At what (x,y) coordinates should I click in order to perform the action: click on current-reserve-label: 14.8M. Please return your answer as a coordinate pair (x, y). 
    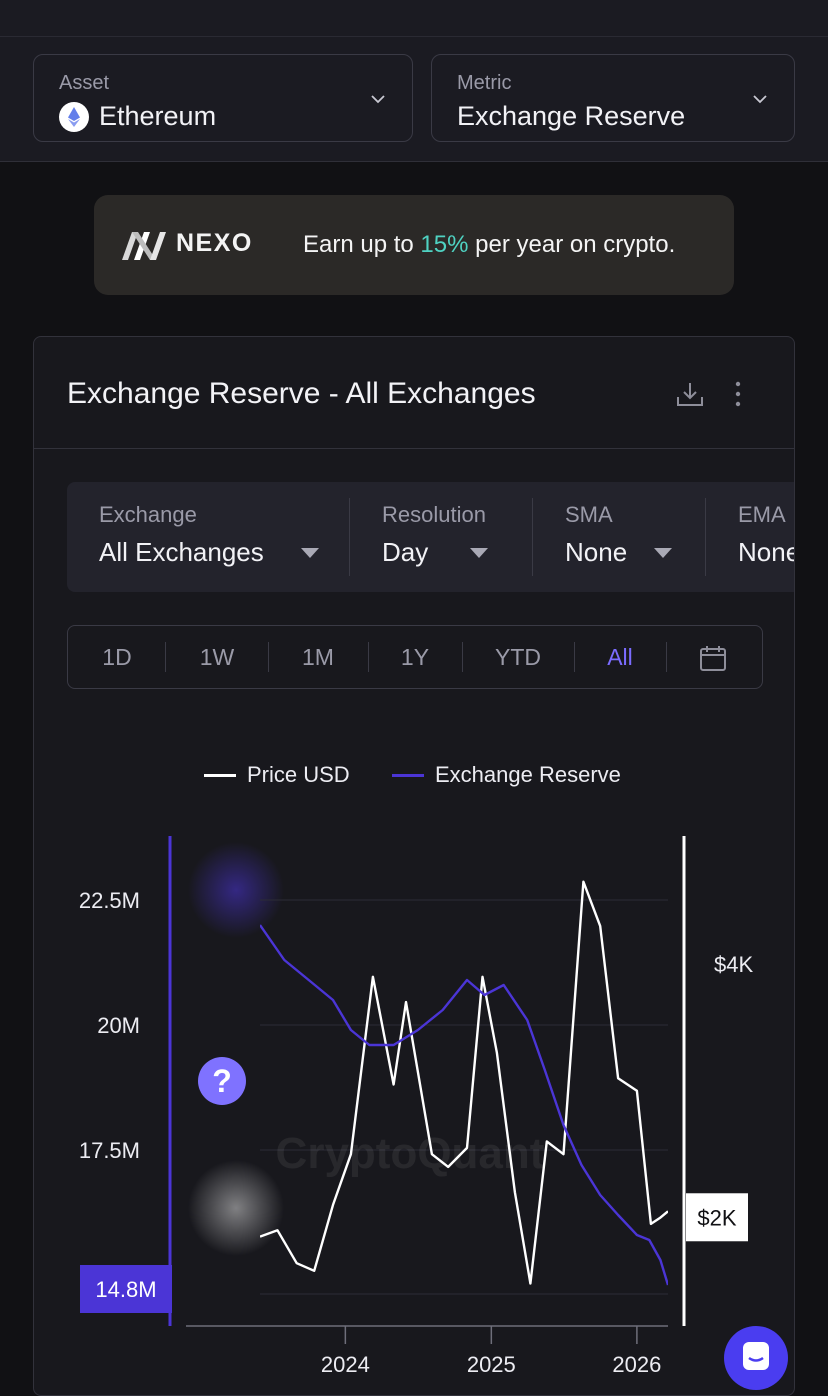
    Looking at the image, I should click on (125, 1289).